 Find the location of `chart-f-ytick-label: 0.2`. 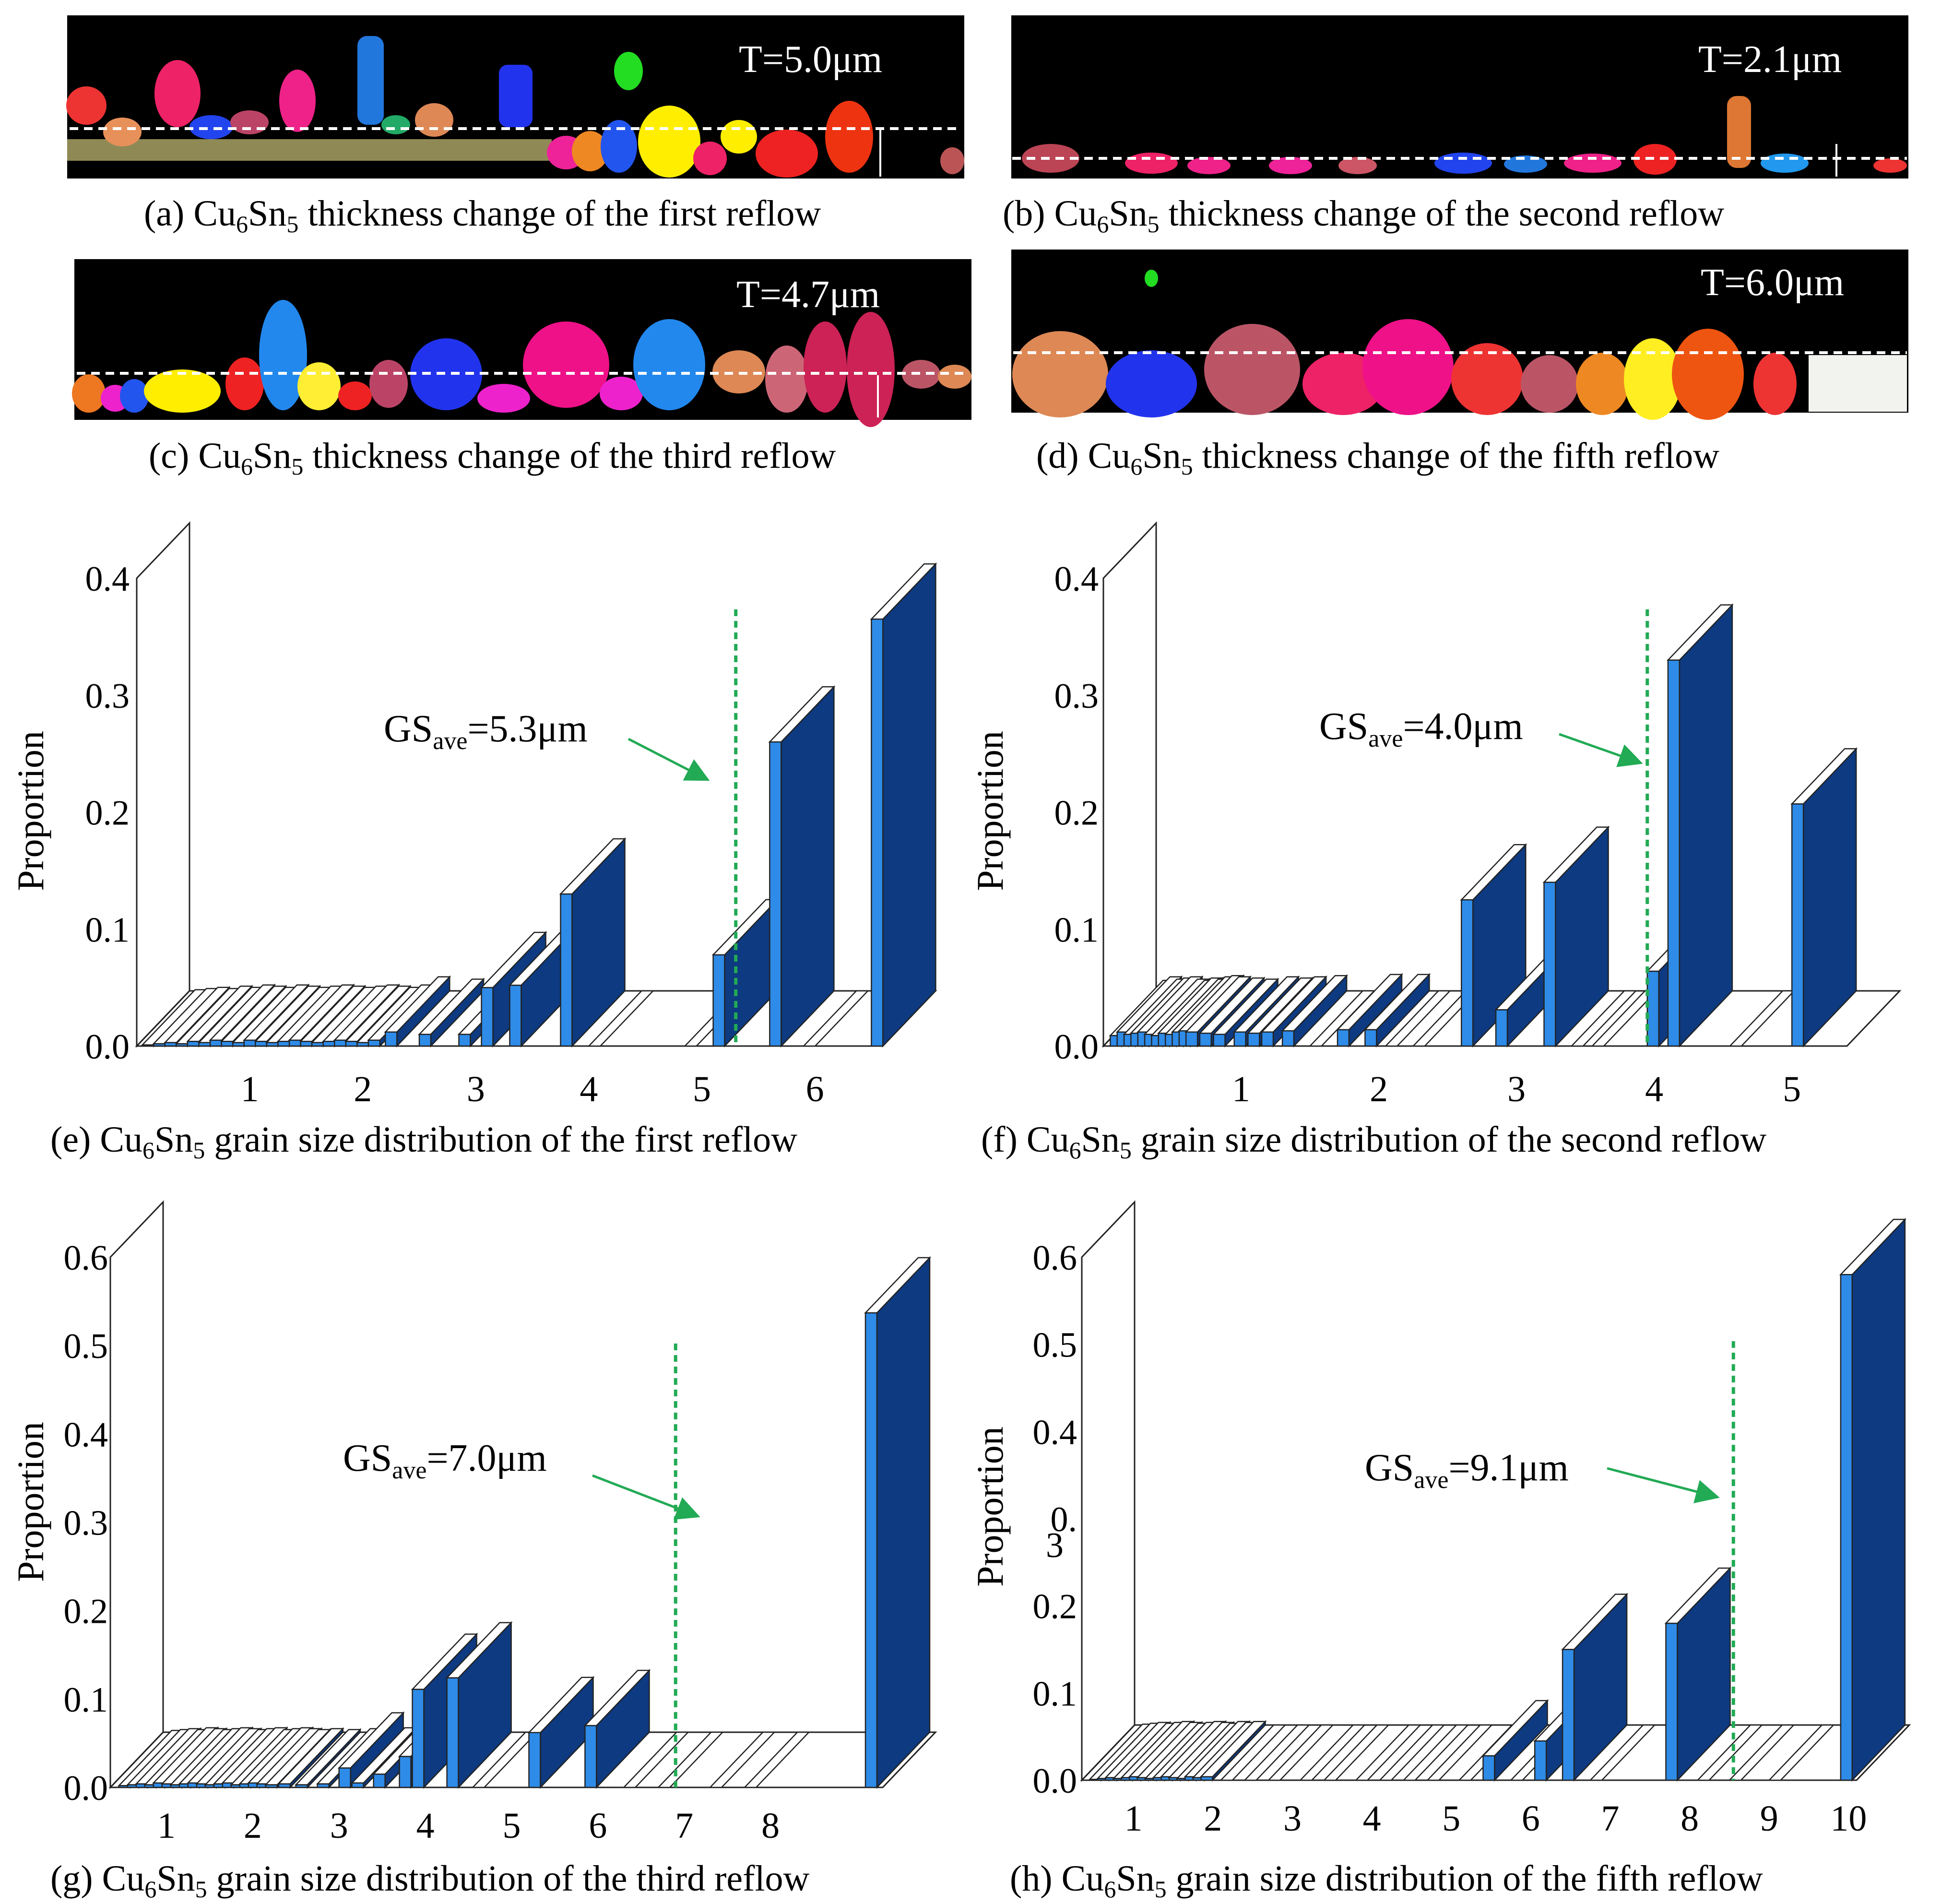

chart-f-ytick-label: 0.2 is located at coordinates (1076, 814).